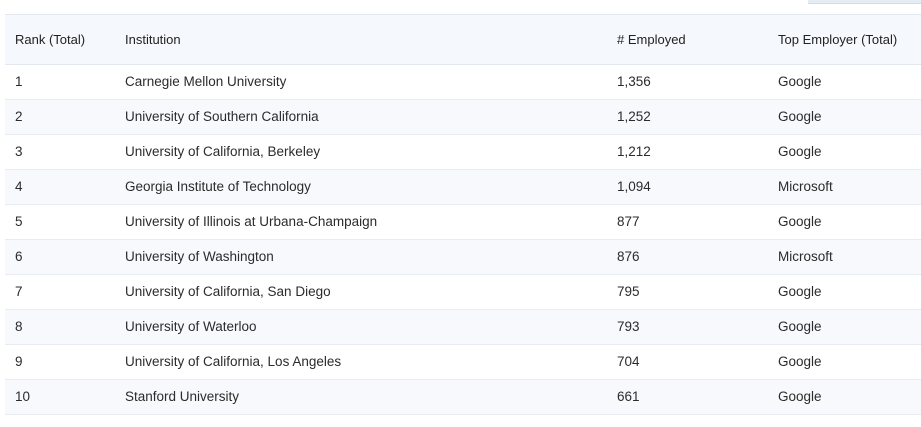 This screenshot has height=427, width=921. Describe the element at coordinates (634, 151) in the screenshot. I see `cell-employed: 1,212` at that location.